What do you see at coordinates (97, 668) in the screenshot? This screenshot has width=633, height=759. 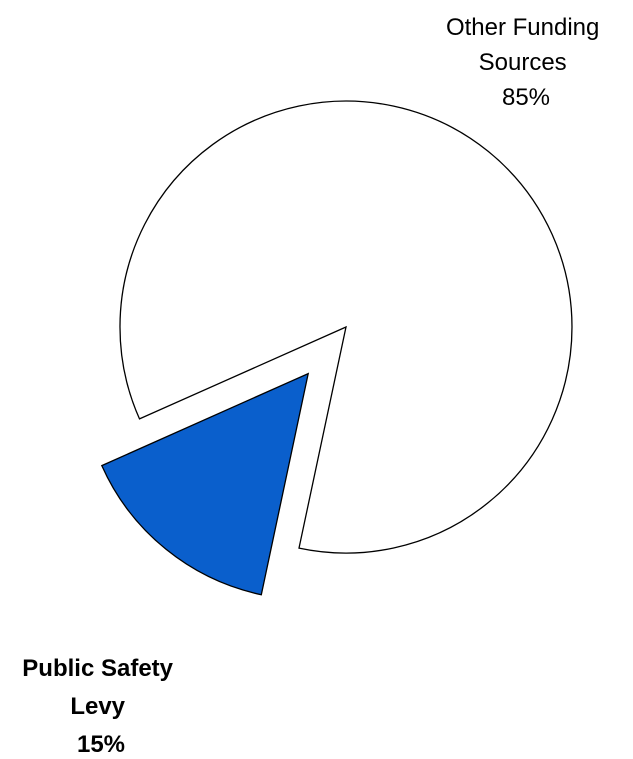 I see `slice-label-levy-line-1: Public Safety` at bounding box center [97, 668].